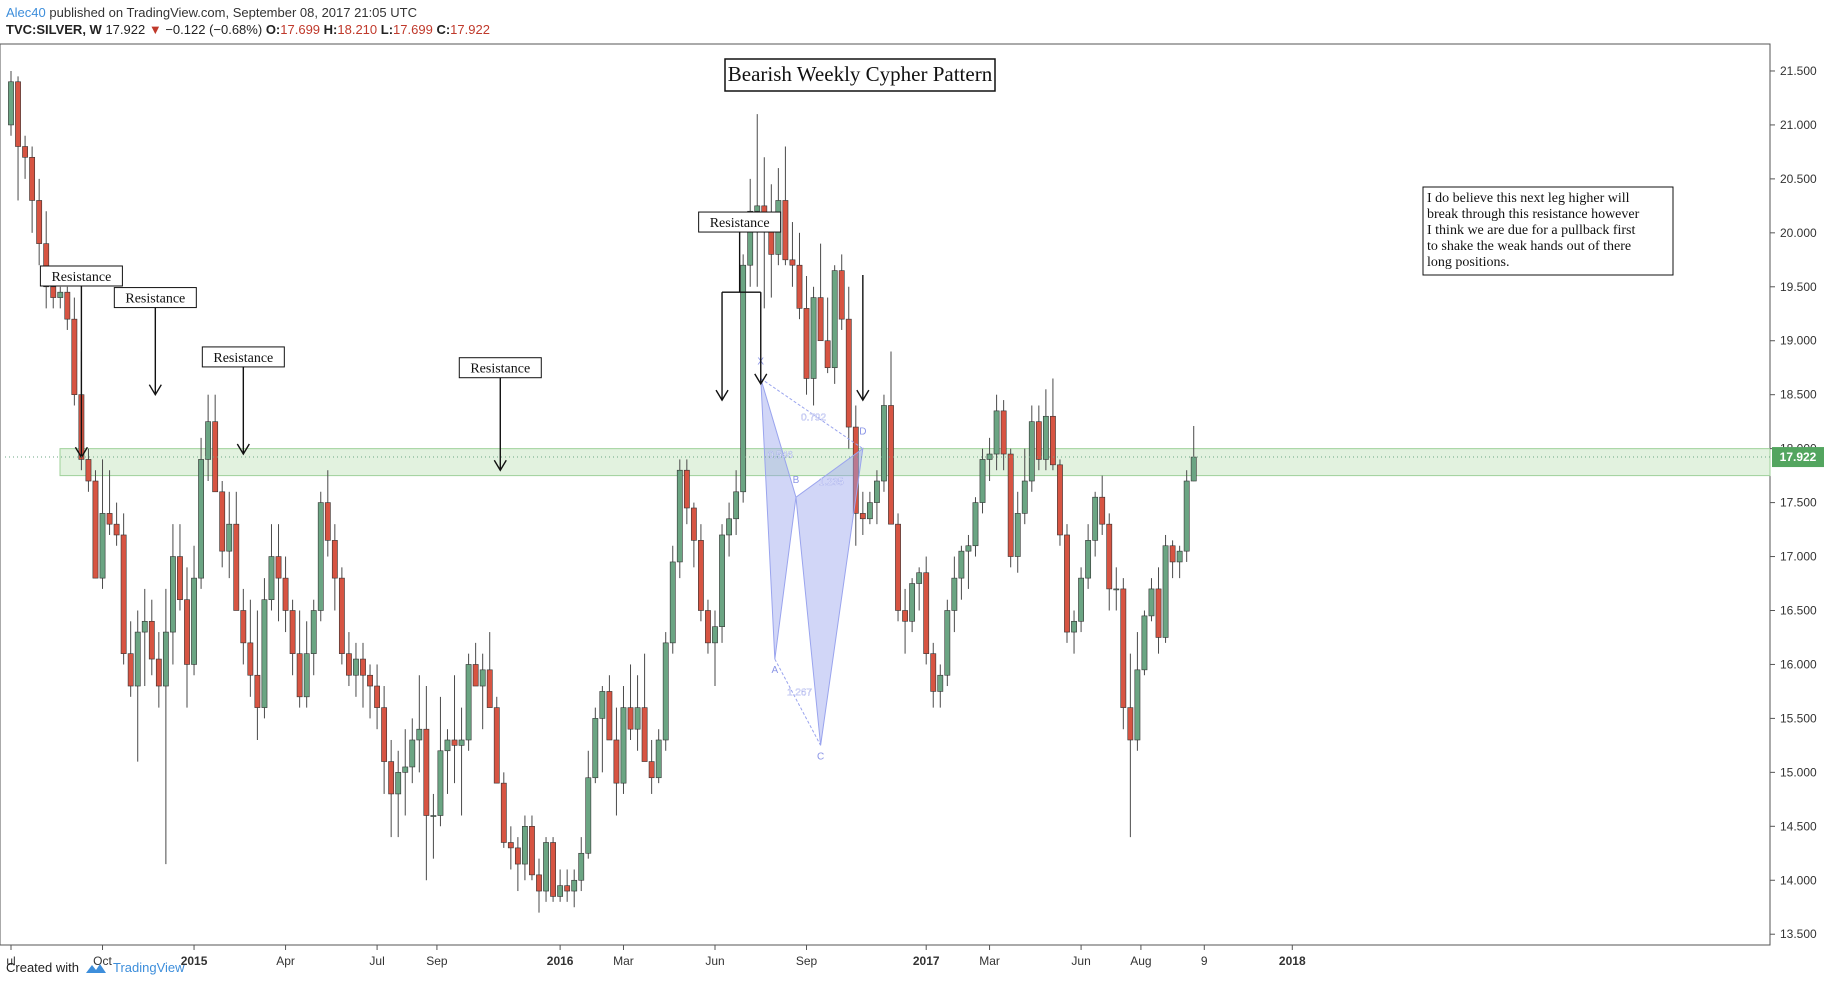 The image size is (1824, 985). What do you see at coordinates (1798, 341) in the screenshot?
I see `y-tick-label: 19.000` at bounding box center [1798, 341].